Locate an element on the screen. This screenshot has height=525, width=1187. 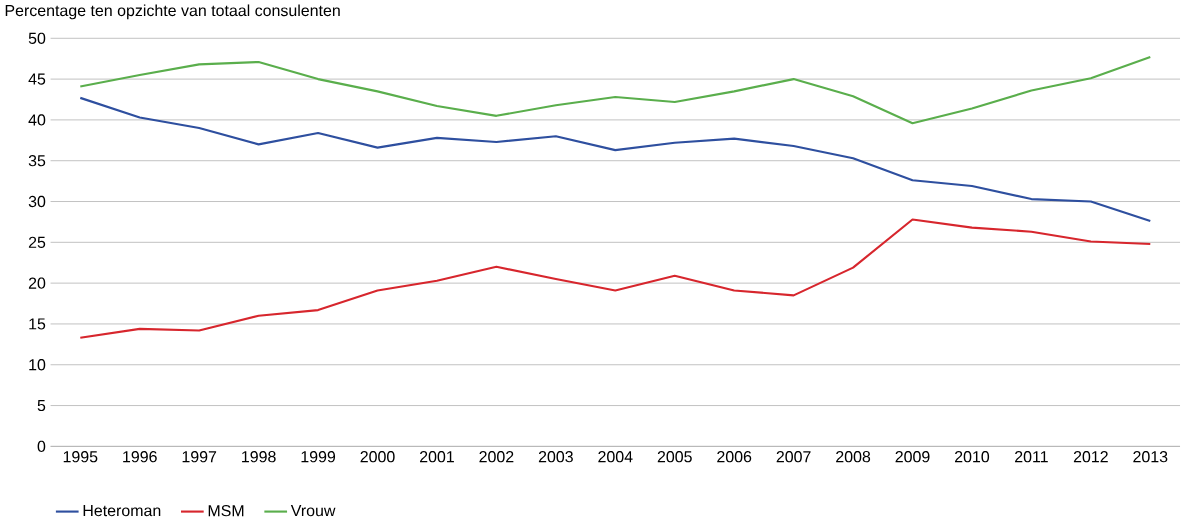
y-tick-label: 15 is located at coordinates (37, 324).